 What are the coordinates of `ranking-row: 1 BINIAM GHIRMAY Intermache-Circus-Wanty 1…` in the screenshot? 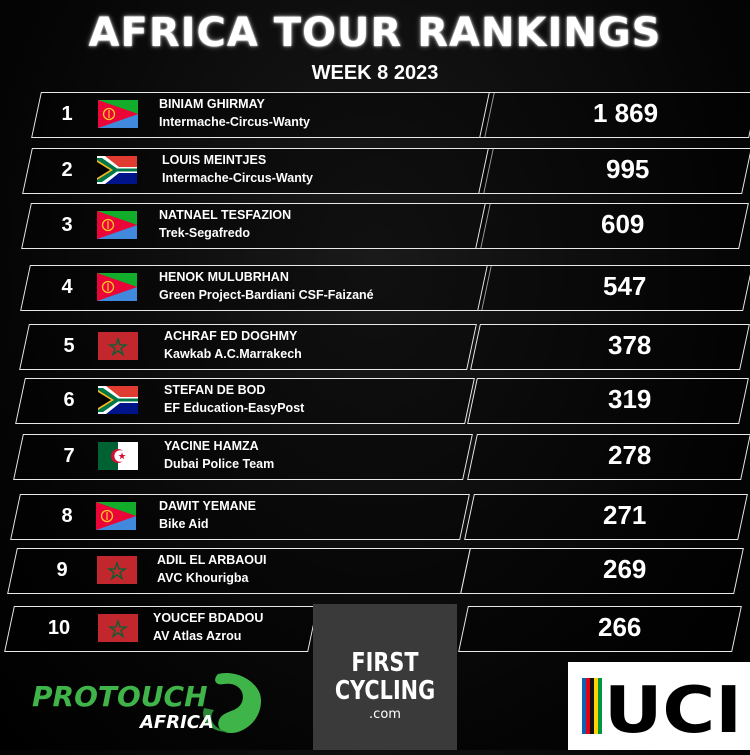 It's located at (375, 116).